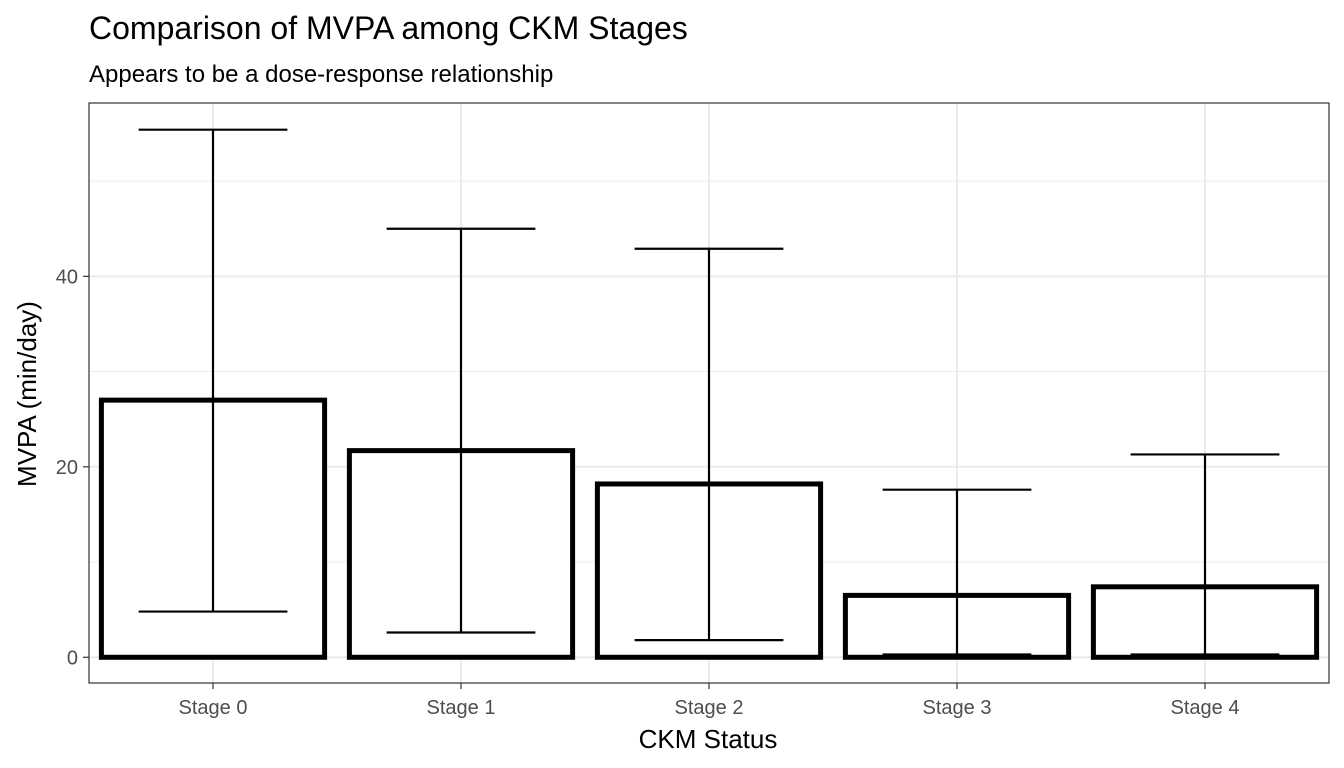 This screenshot has width=1344, height=768. I want to click on y-tick-label: 0, so click(72, 658).